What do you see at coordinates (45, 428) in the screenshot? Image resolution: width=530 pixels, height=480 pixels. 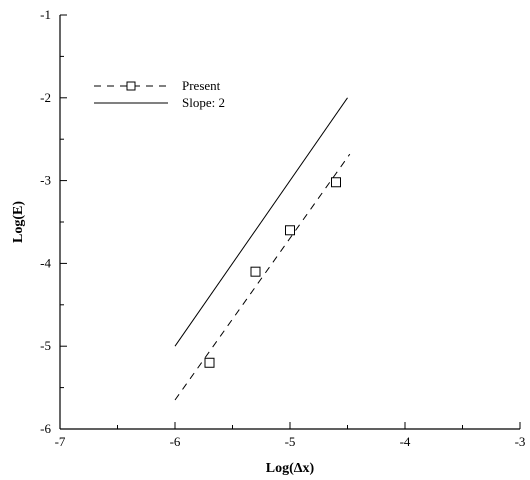 I see `y-tick-label: -6` at bounding box center [45, 428].